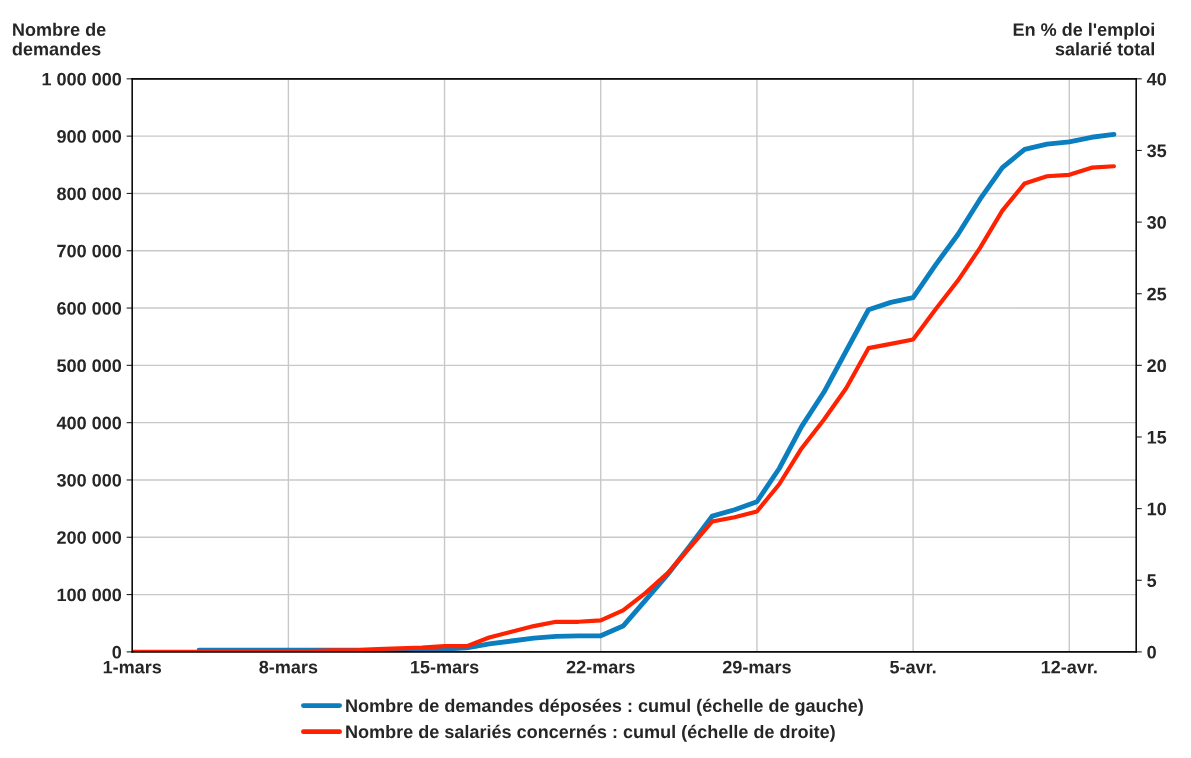  Describe the element at coordinates (1152, 580) in the screenshot. I see `y2-tick-label: 5` at that location.